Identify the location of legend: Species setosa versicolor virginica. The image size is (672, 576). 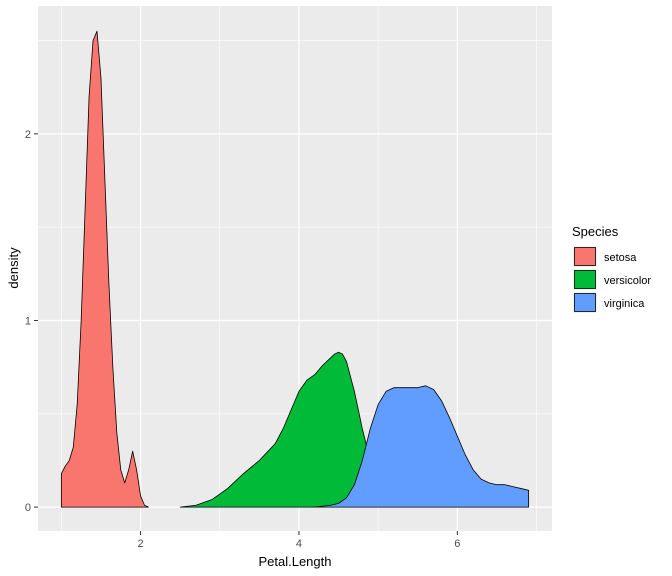
(611, 268).